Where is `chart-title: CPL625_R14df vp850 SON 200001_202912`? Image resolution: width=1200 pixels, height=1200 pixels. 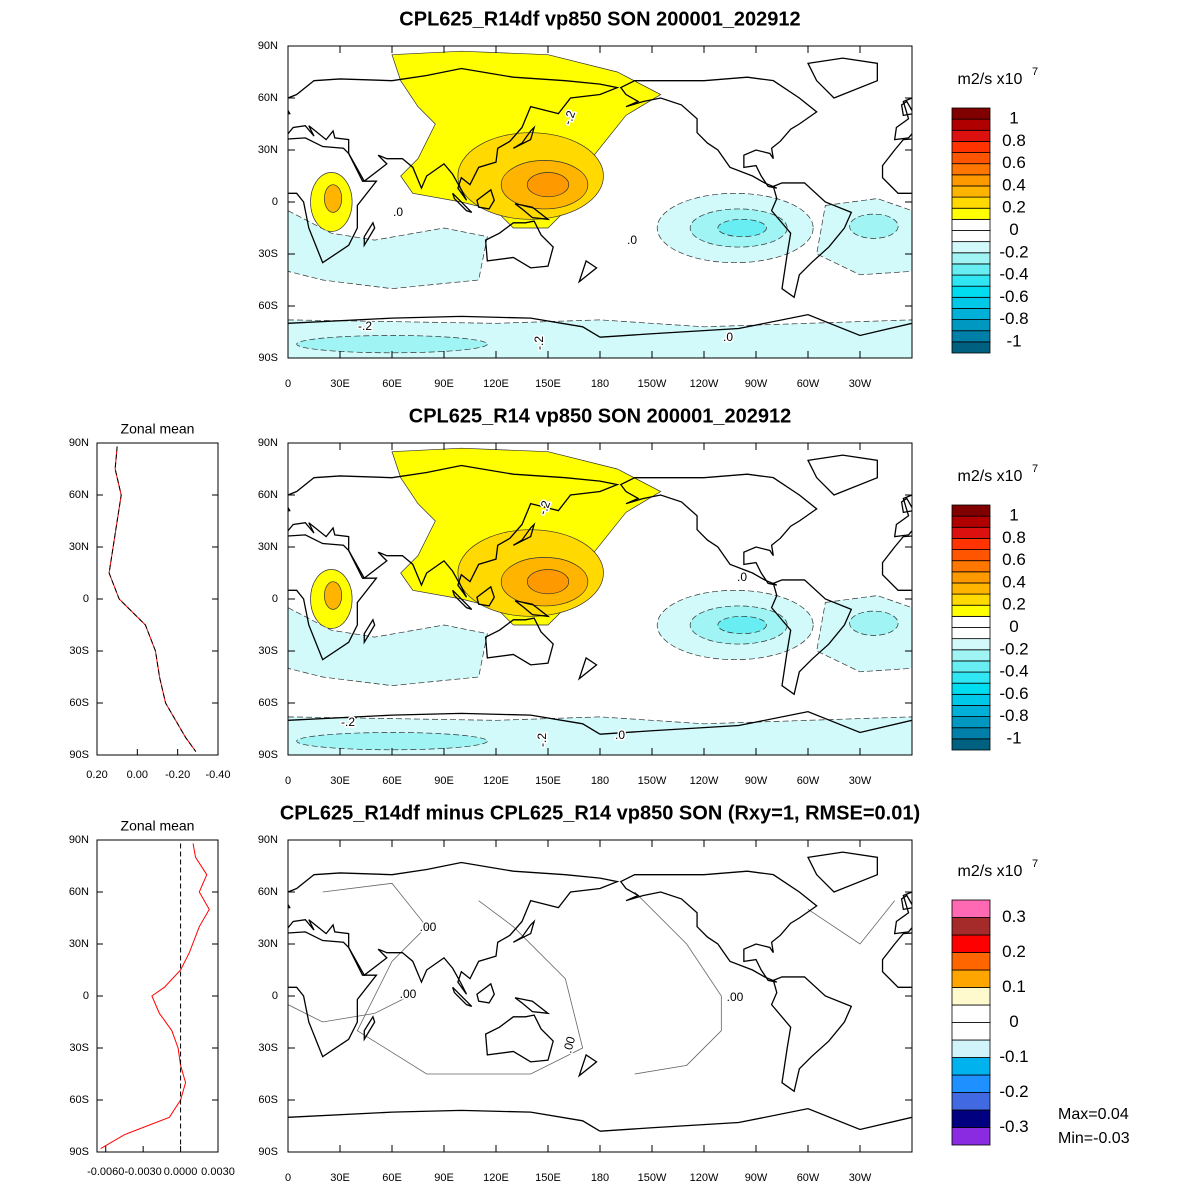 chart-title: CPL625_R14df vp850 SON 200001_202912 is located at coordinates (599, 19).